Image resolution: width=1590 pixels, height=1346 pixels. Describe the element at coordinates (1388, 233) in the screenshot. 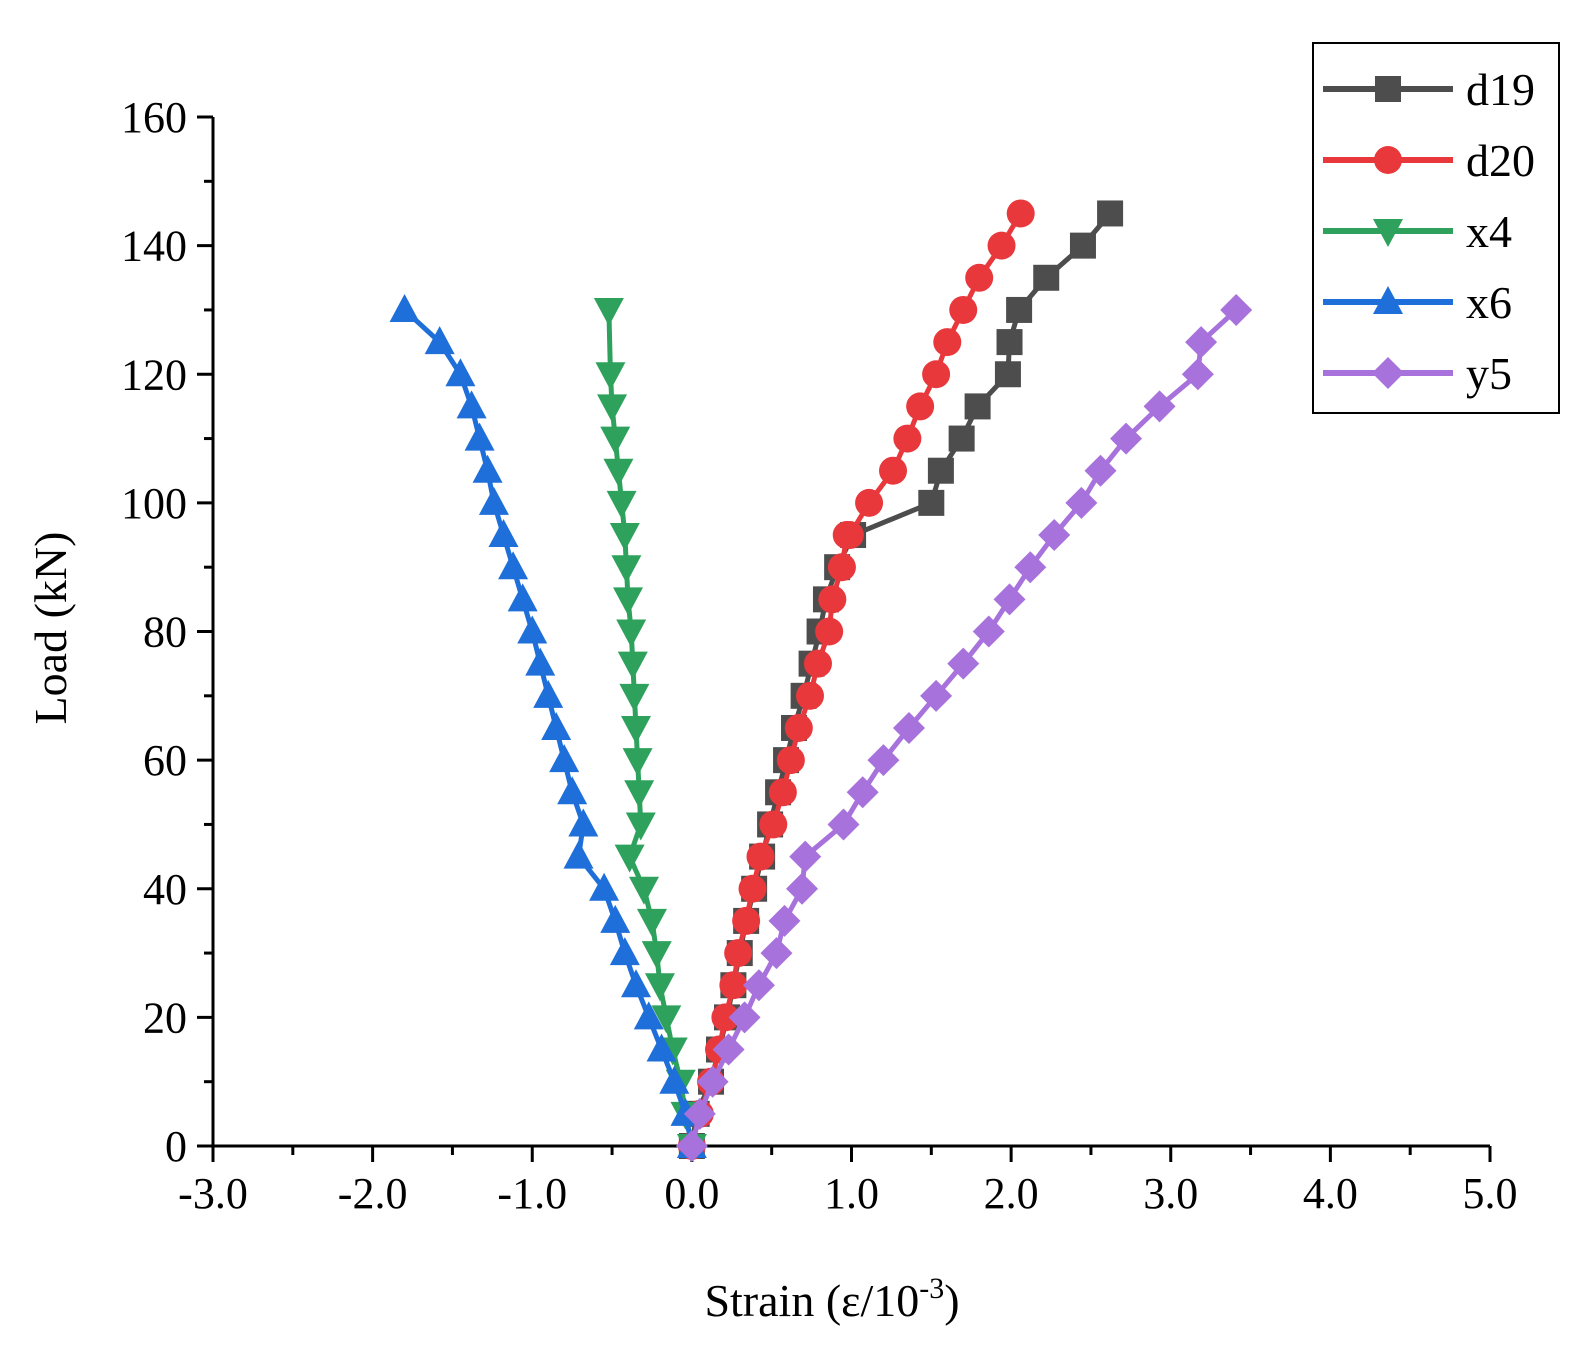

I see `legend-marker-x4` at that location.